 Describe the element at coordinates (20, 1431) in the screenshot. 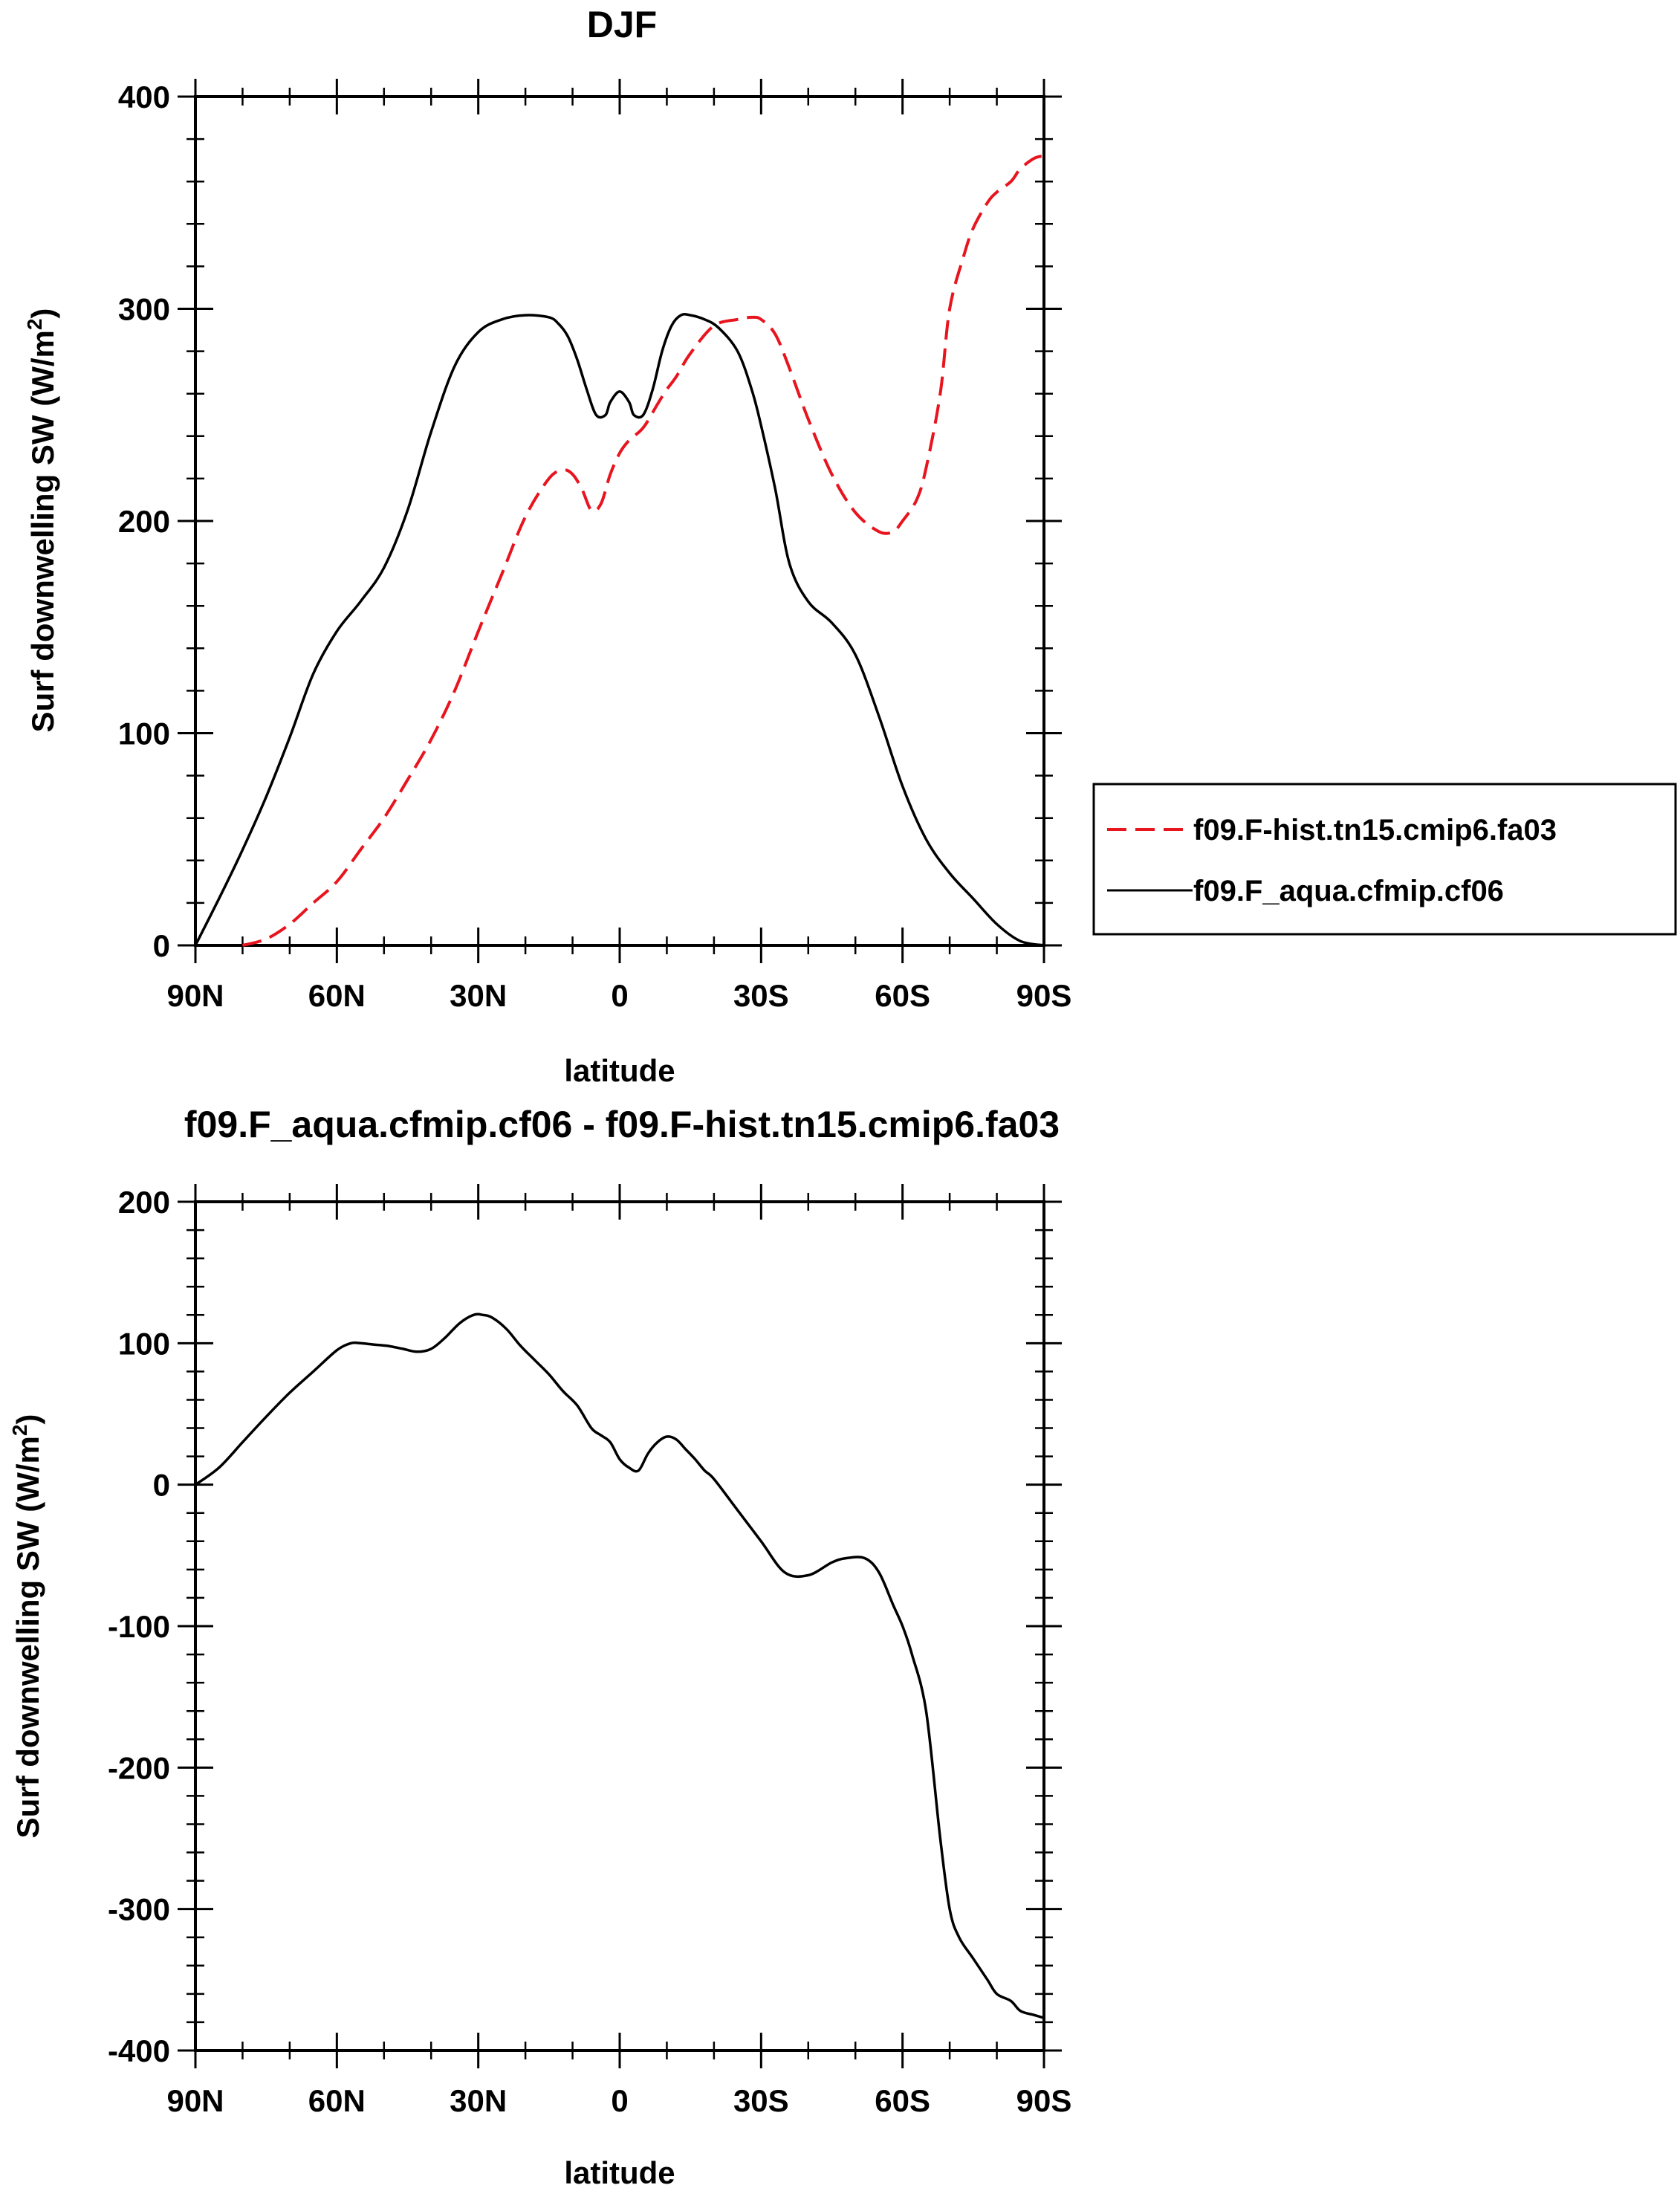

I see `bottom-y-axis-title-superscript: 2` at that location.